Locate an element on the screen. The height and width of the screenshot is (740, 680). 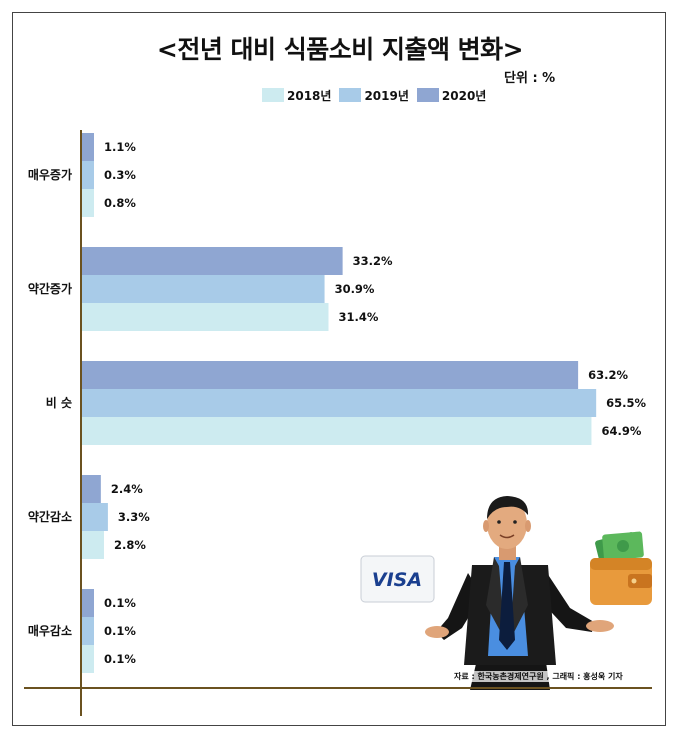
legend: 2018년 2019년 2020년 is located at coordinates (374, 95).